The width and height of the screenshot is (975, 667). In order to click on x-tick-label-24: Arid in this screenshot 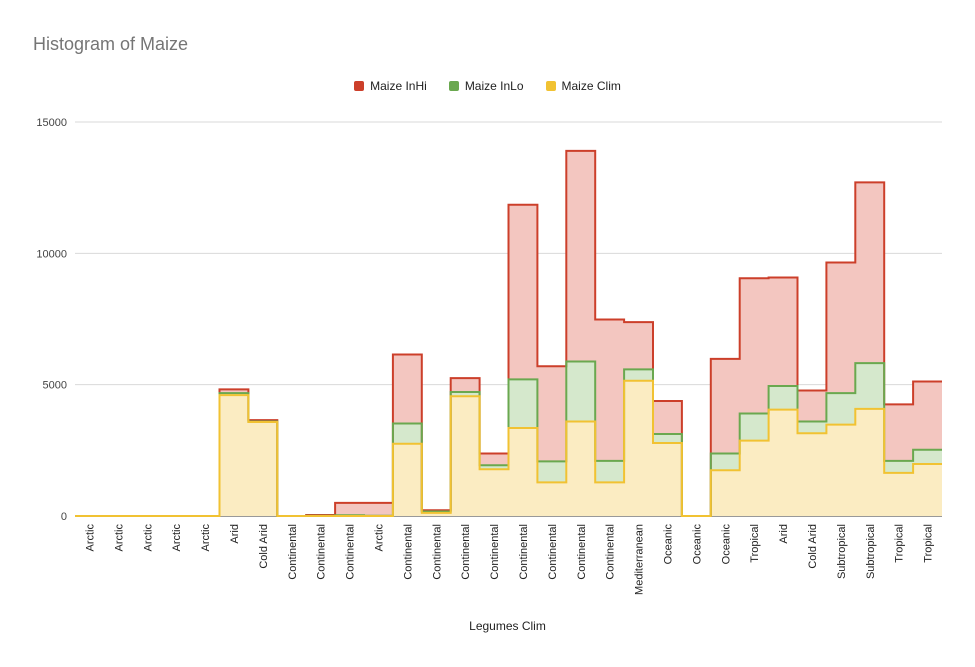, I will do `click(784, 534)`.